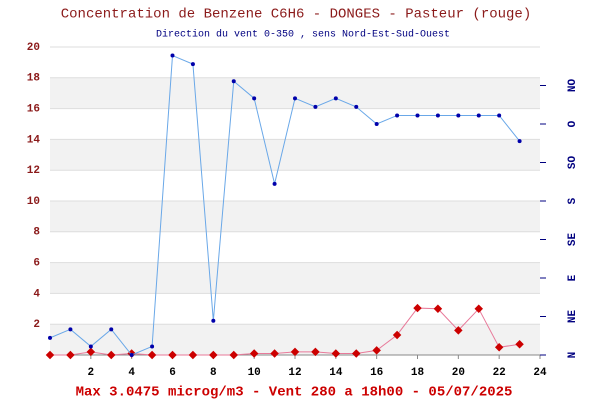 The image size is (600, 400). I want to click on y-tick-label: 14, so click(34, 140).